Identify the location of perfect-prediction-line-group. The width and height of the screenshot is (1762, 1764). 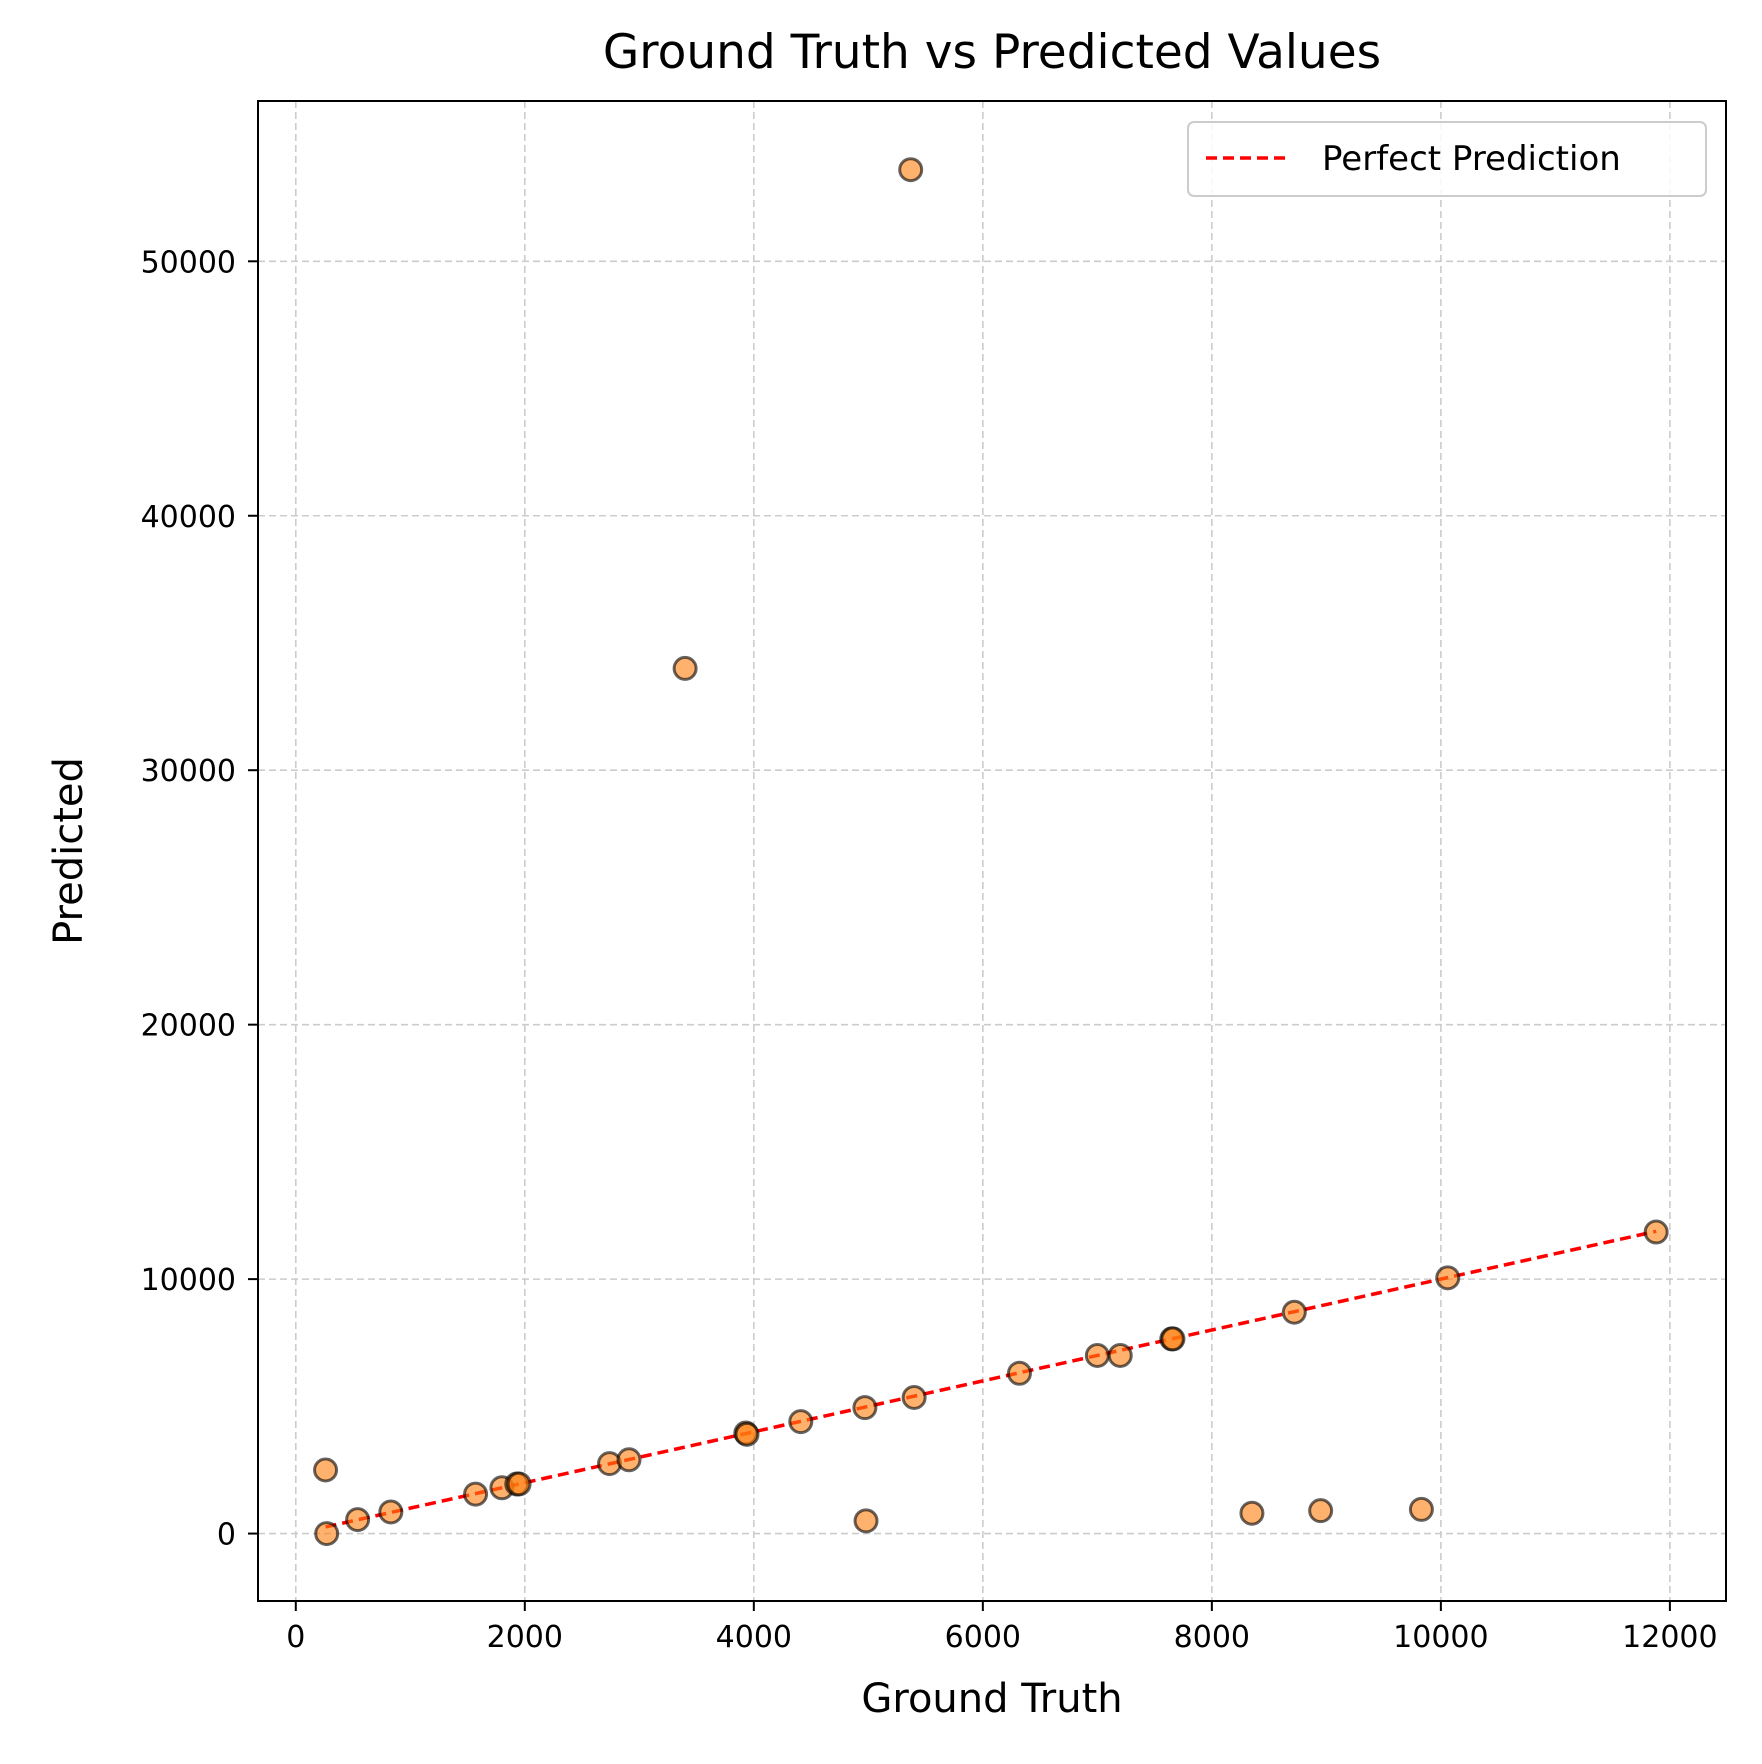
(991, 1379).